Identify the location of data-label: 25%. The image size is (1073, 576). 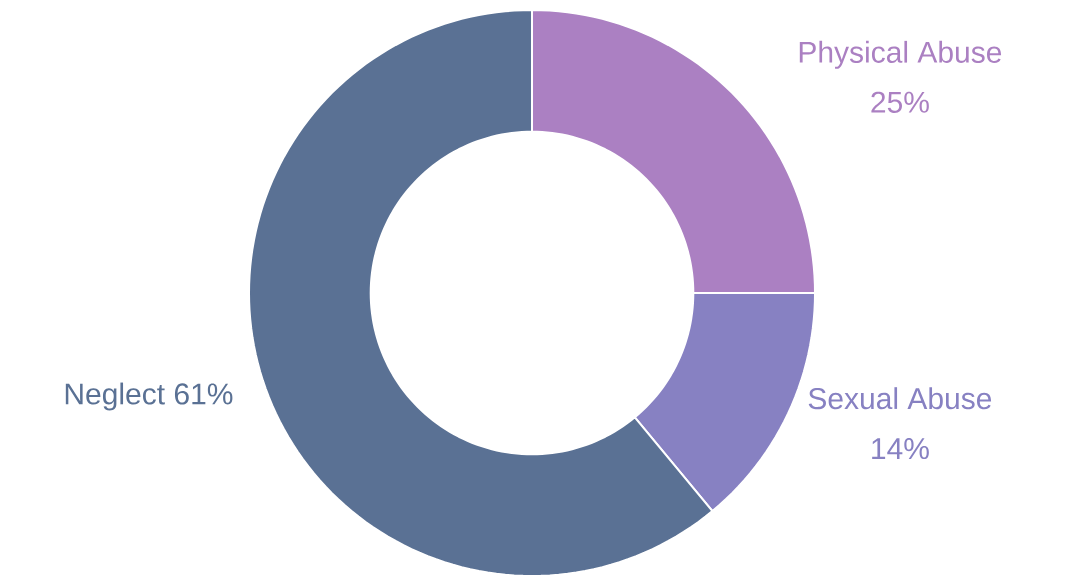
(900, 102).